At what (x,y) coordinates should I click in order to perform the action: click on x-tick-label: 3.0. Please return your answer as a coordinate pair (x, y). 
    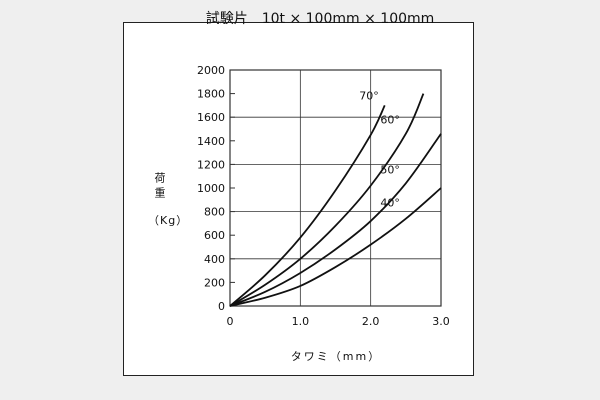
    Looking at the image, I should click on (441, 321).